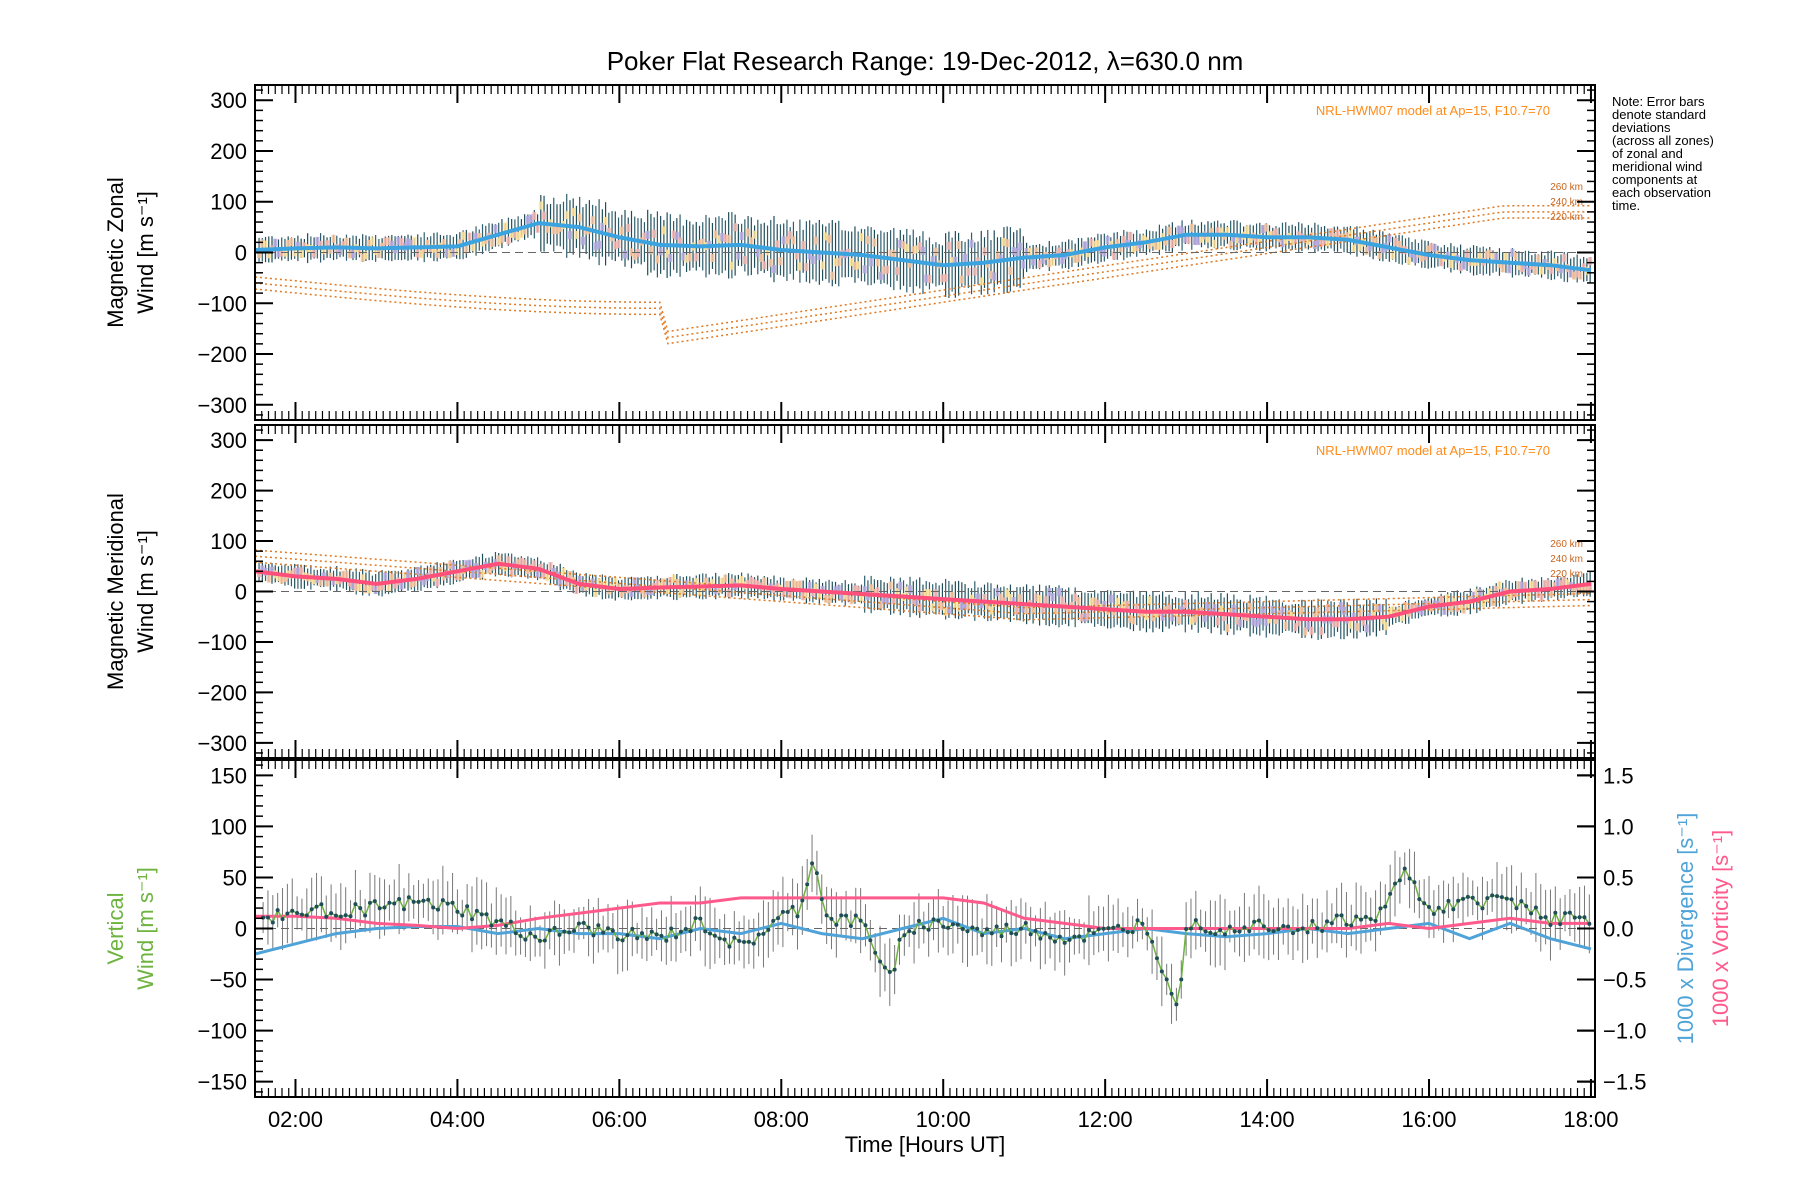 This screenshot has height=1200, width=1800. Describe the element at coordinates (1618, 929) in the screenshot. I see `y2-tick-label: 0.0` at that location.